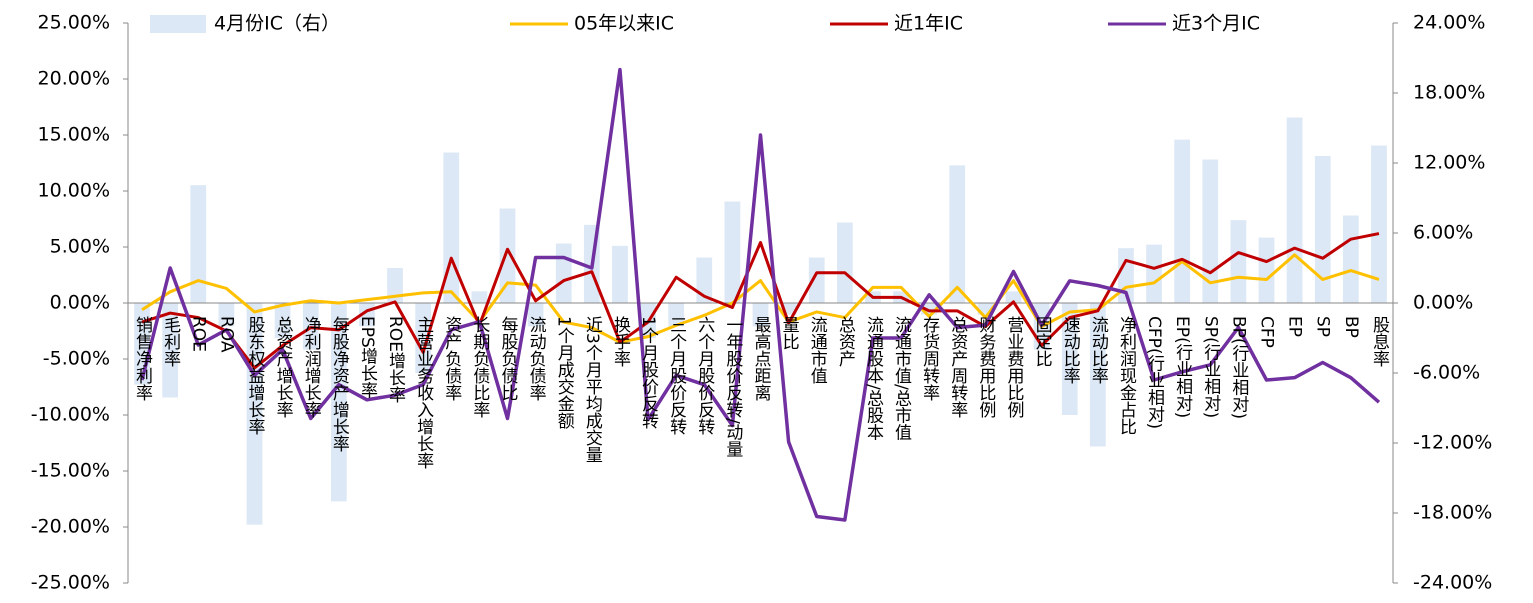 This screenshot has width=1533, height=603. Describe the element at coordinates (310, 367) in the screenshot. I see `x-tick-label: 净利润增长率` at that location.